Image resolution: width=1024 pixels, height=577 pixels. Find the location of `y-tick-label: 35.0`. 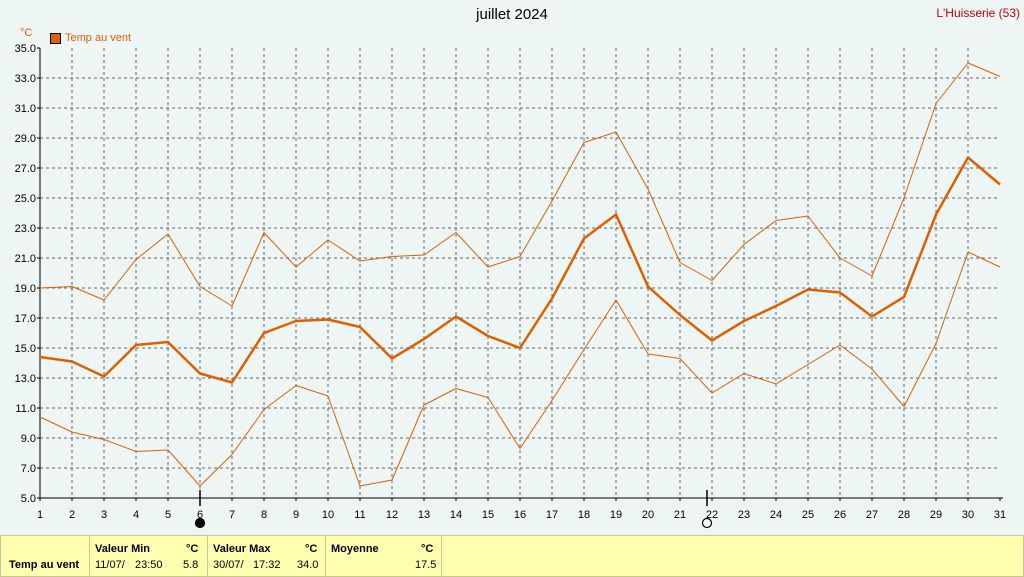

y-tick-label: 35.0 is located at coordinates (25, 49).